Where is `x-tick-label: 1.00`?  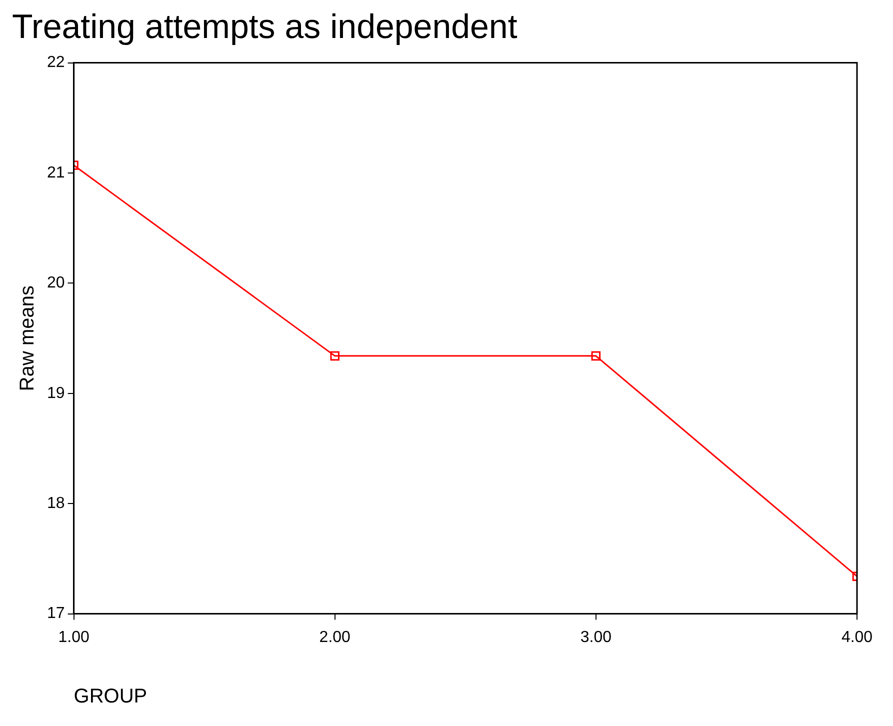 x-tick-label: 1.00 is located at coordinates (74, 637).